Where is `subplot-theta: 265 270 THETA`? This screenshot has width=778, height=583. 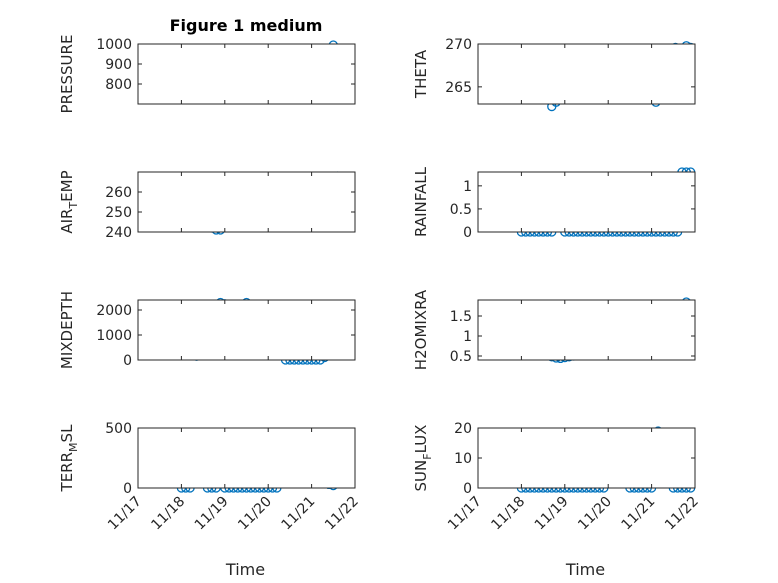 subplot-theta: 265 270 THETA is located at coordinates (554, 74).